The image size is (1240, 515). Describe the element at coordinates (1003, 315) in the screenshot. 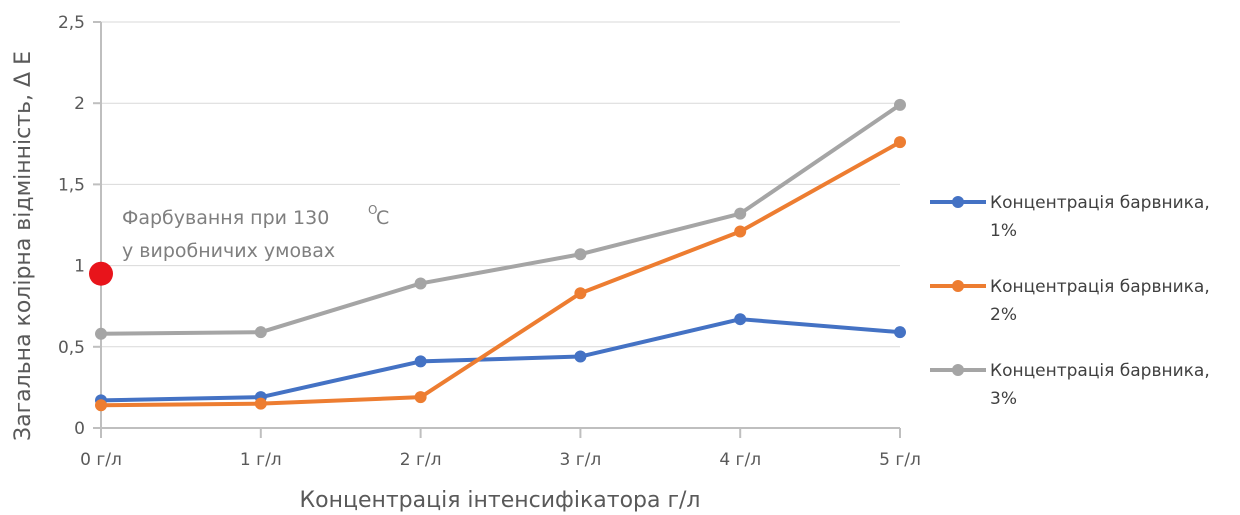

I see `legend-label-2-line2: 2%` at that location.